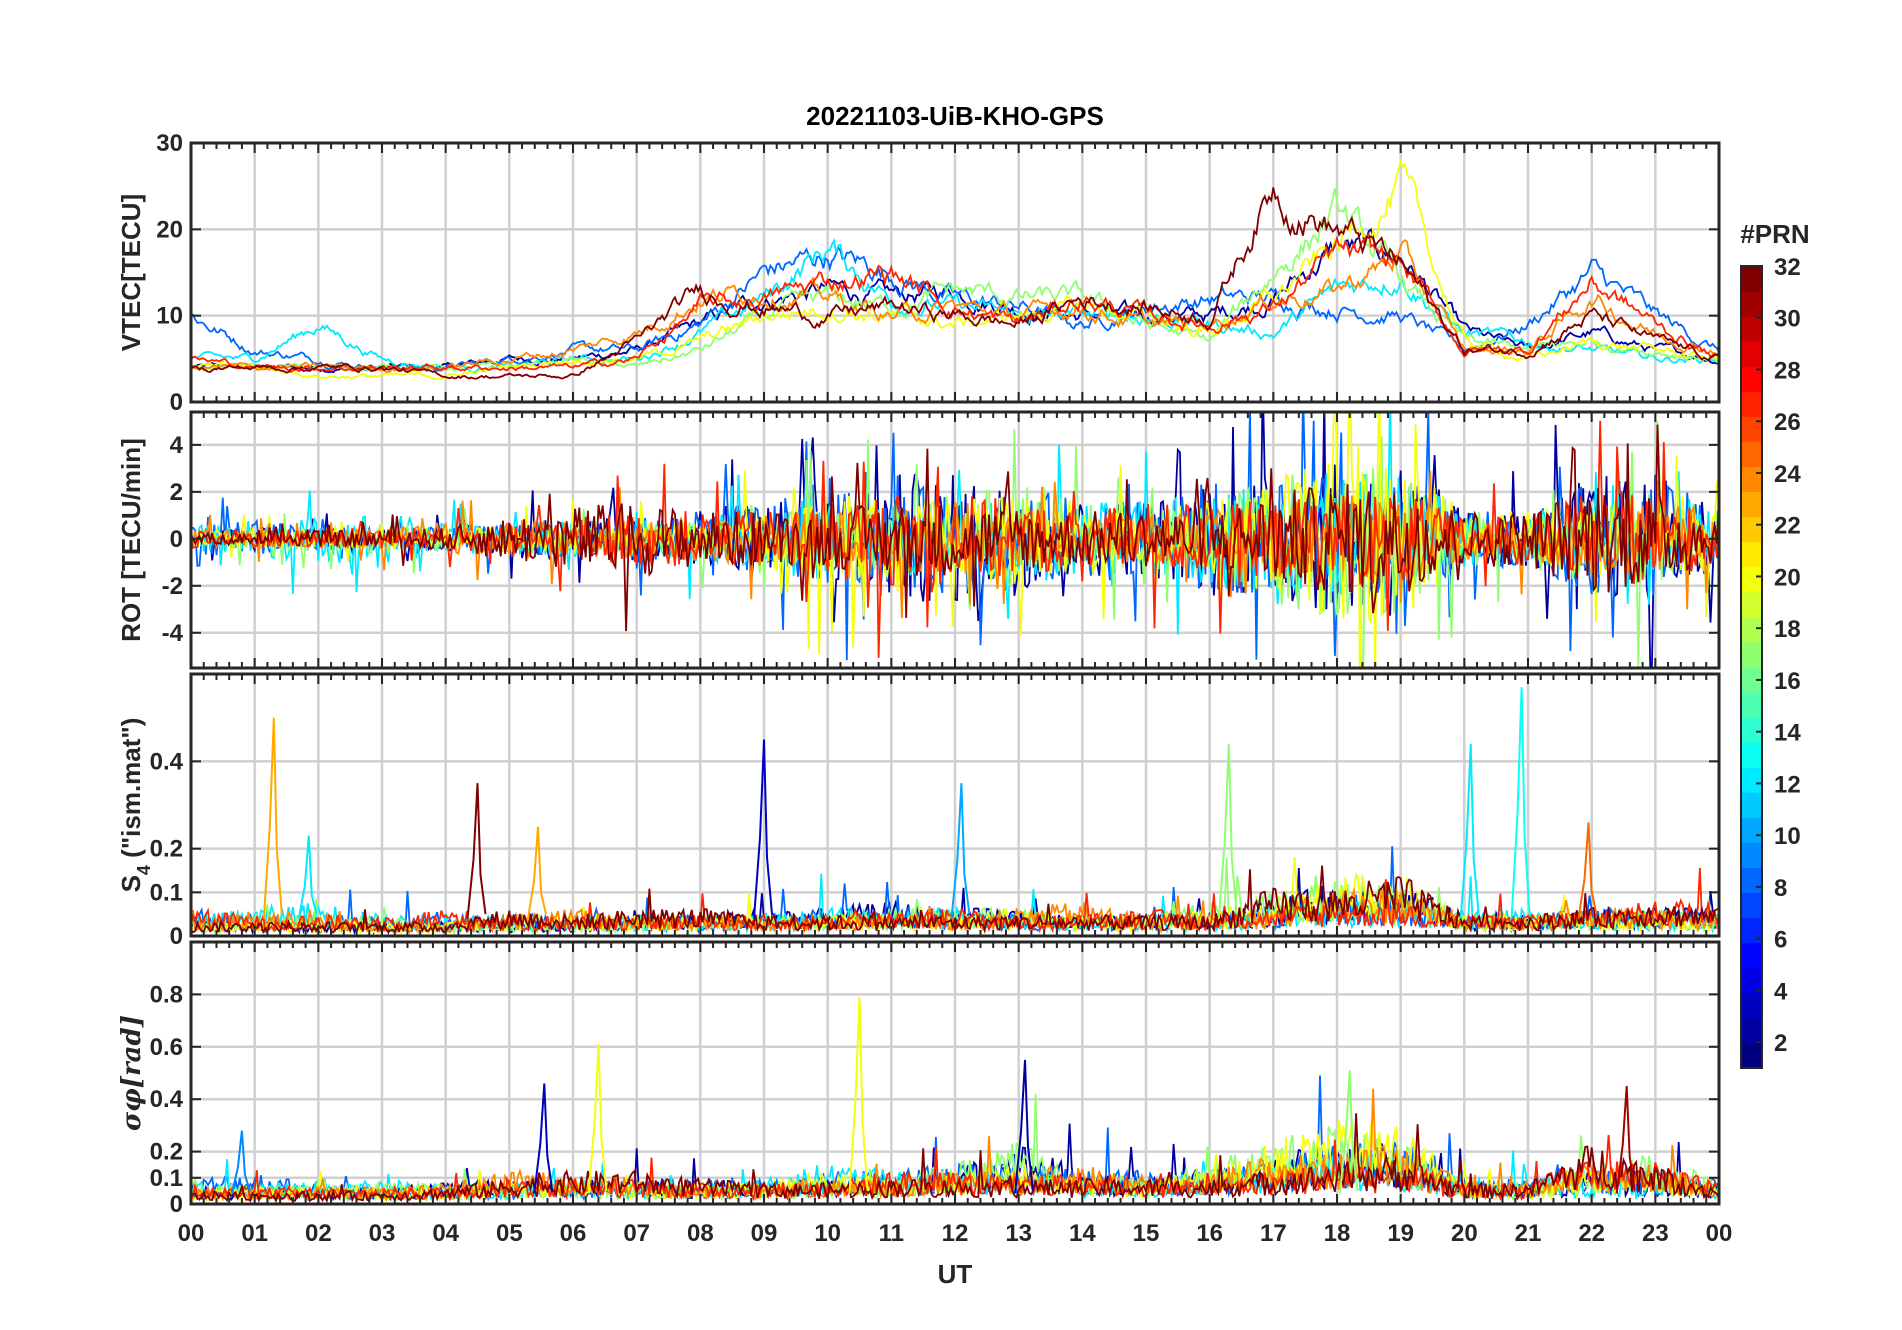 This screenshot has width=1902, height=1330. Describe the element at coordinates (144, 870) in the screenshot. I see `y-label-sub: 4` at that location.